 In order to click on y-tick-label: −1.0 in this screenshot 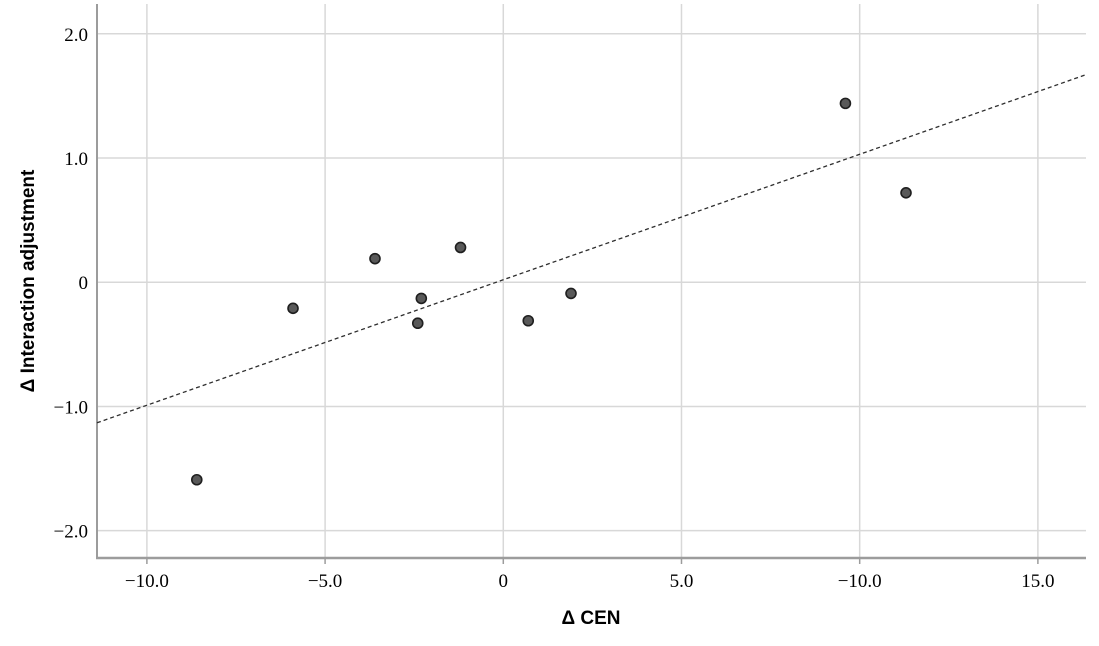, I will do `click(71, 407)`.